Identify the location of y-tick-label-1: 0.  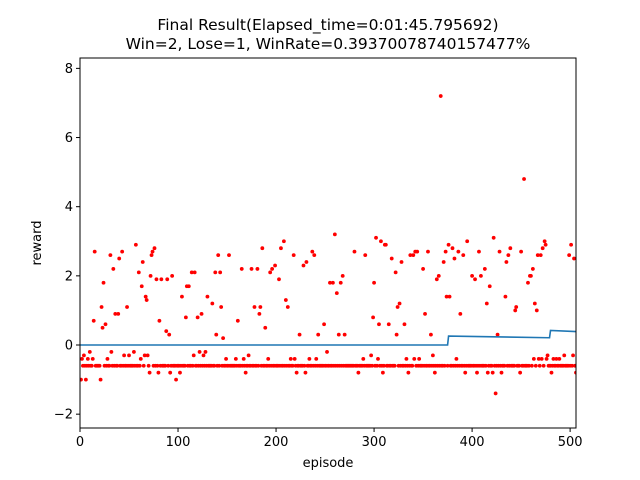
(69, 346).